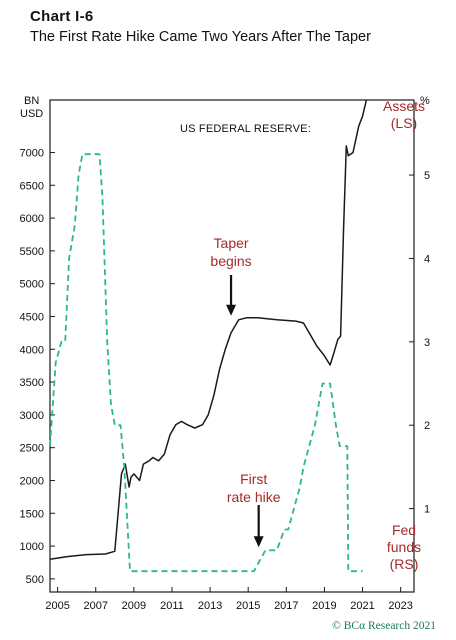  What do you see at coordinates (32, 285) in the screenshot?
I see `left-tick-label: 5000` at bounding box center [32, 285].